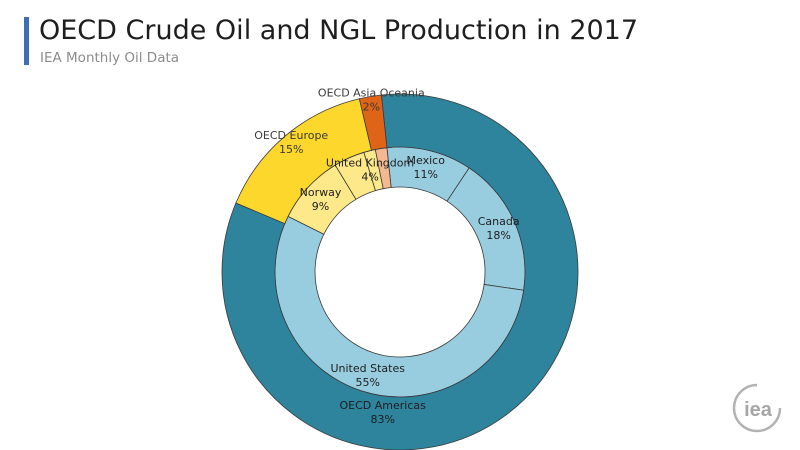 This screenshot has width=800, height=450. Describe the element at coordinates (291, 149) in the screenshot. I see `outer-value-oecd-europe: 15%` at that location.